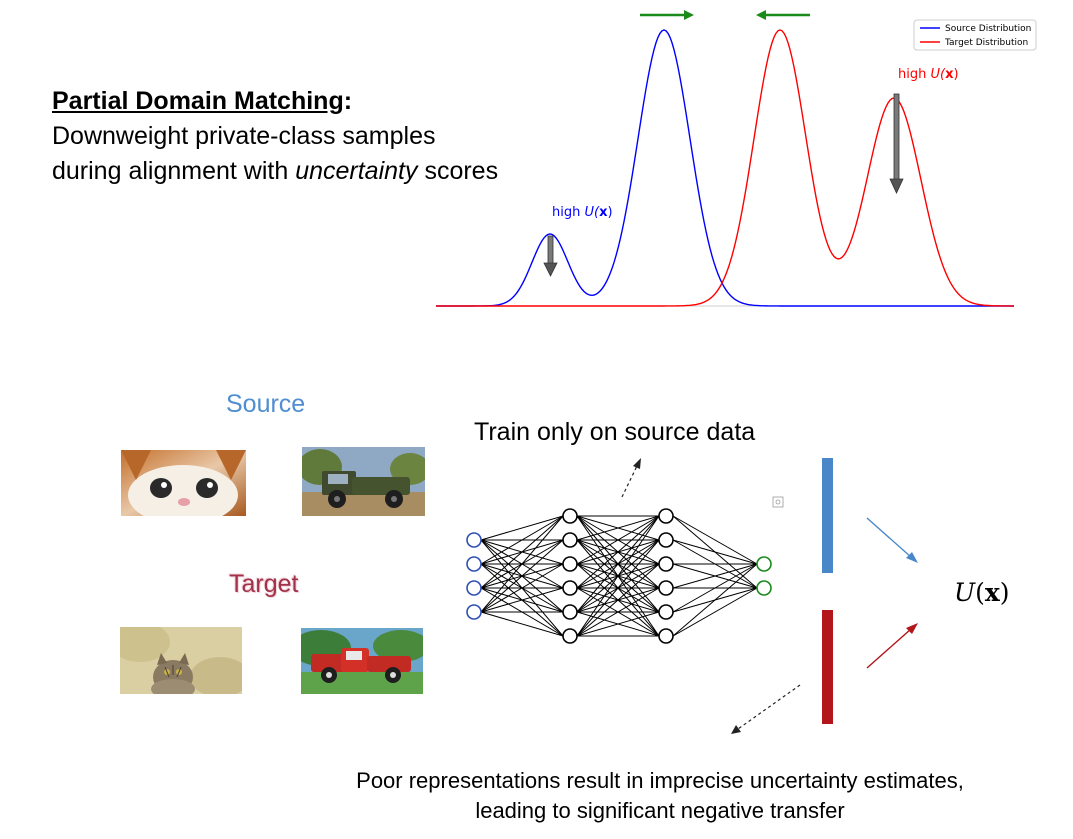 The width and height of the screenshot is (1073, 839). I want to click on dashed-arrow-up, so click(631, 478).